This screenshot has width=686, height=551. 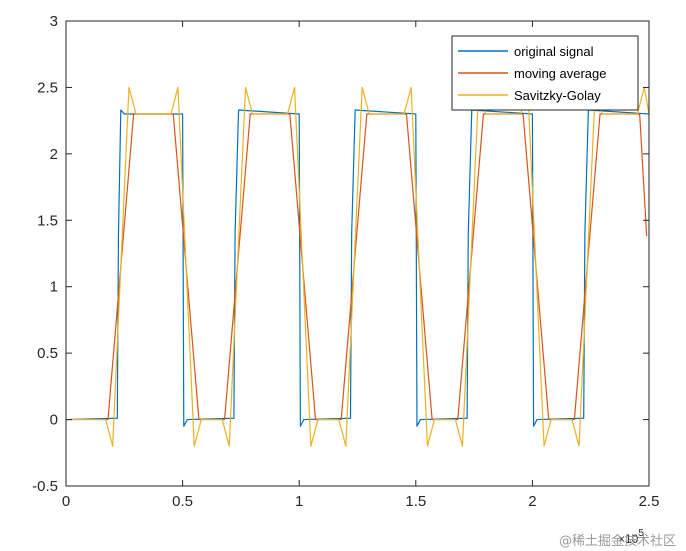 What do you see at coordinates (54, 21) in the screenshot?
I see `y-tick-label: 3` at bounding box center [54, 21].